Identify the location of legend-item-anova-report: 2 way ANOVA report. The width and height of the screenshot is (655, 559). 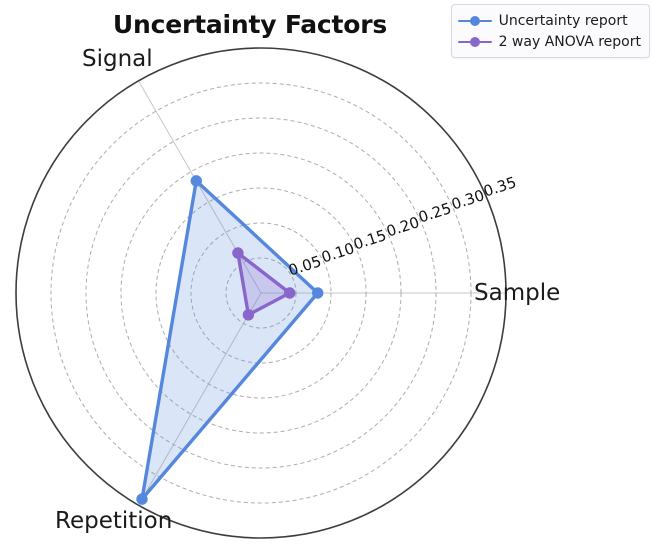
(549, 41).